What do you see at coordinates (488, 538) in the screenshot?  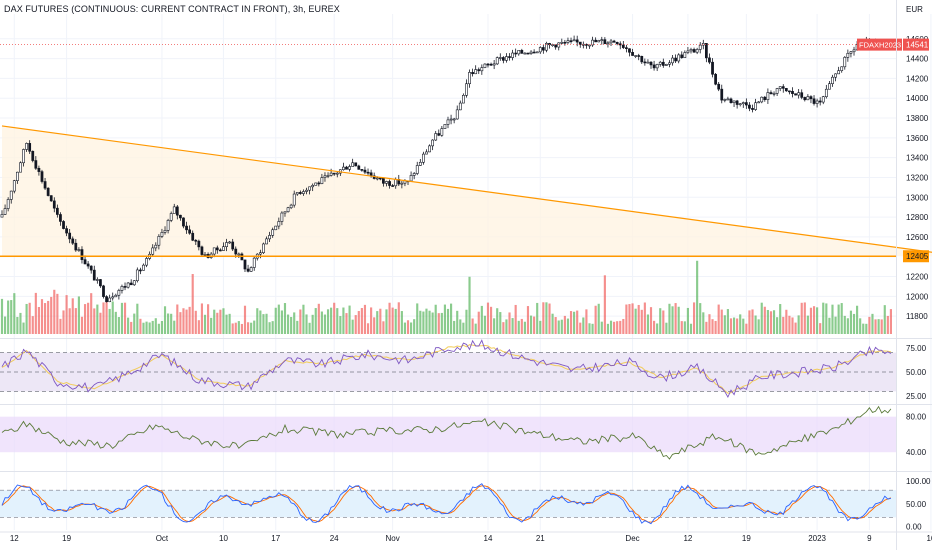 I see `x-tick-label: 14` at bounding box center [488, 538].